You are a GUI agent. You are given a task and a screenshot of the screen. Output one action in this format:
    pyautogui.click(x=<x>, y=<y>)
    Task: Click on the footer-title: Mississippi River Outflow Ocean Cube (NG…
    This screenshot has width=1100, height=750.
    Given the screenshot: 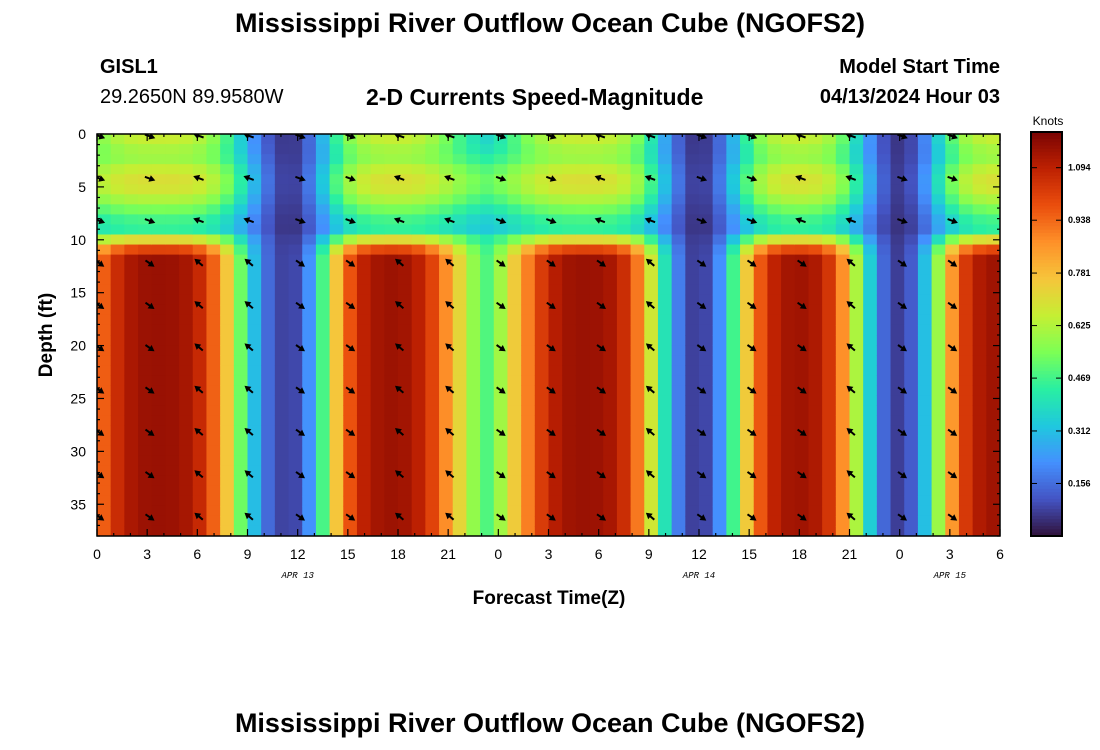 What is the action you would take?
    pyautogui.click(x=550, y=723)
    